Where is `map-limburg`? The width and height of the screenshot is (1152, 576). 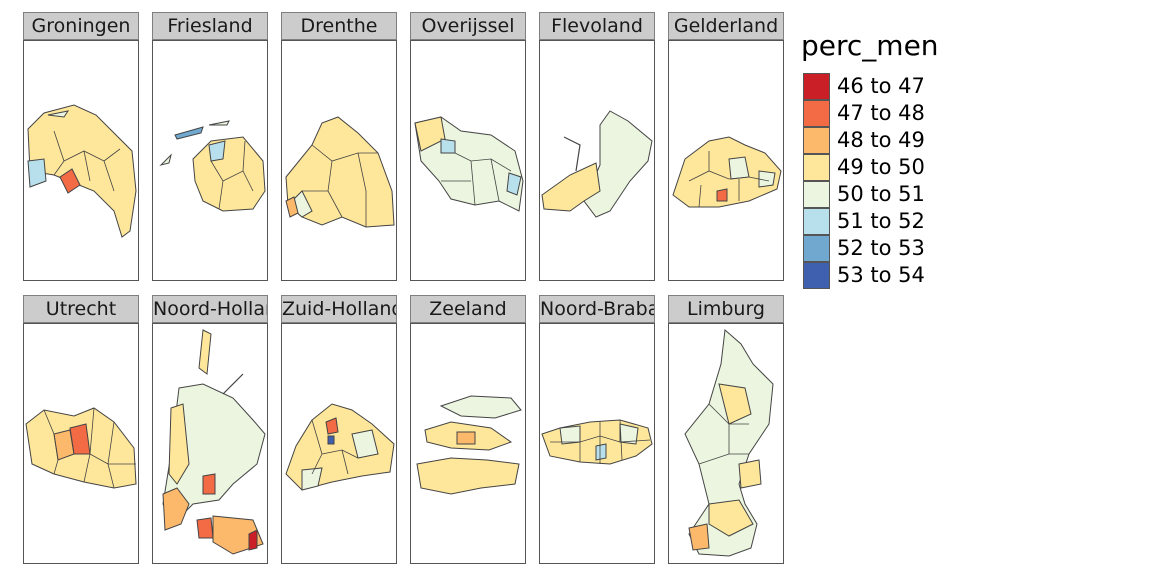
map-limburg is located at coordinates (726, 443).